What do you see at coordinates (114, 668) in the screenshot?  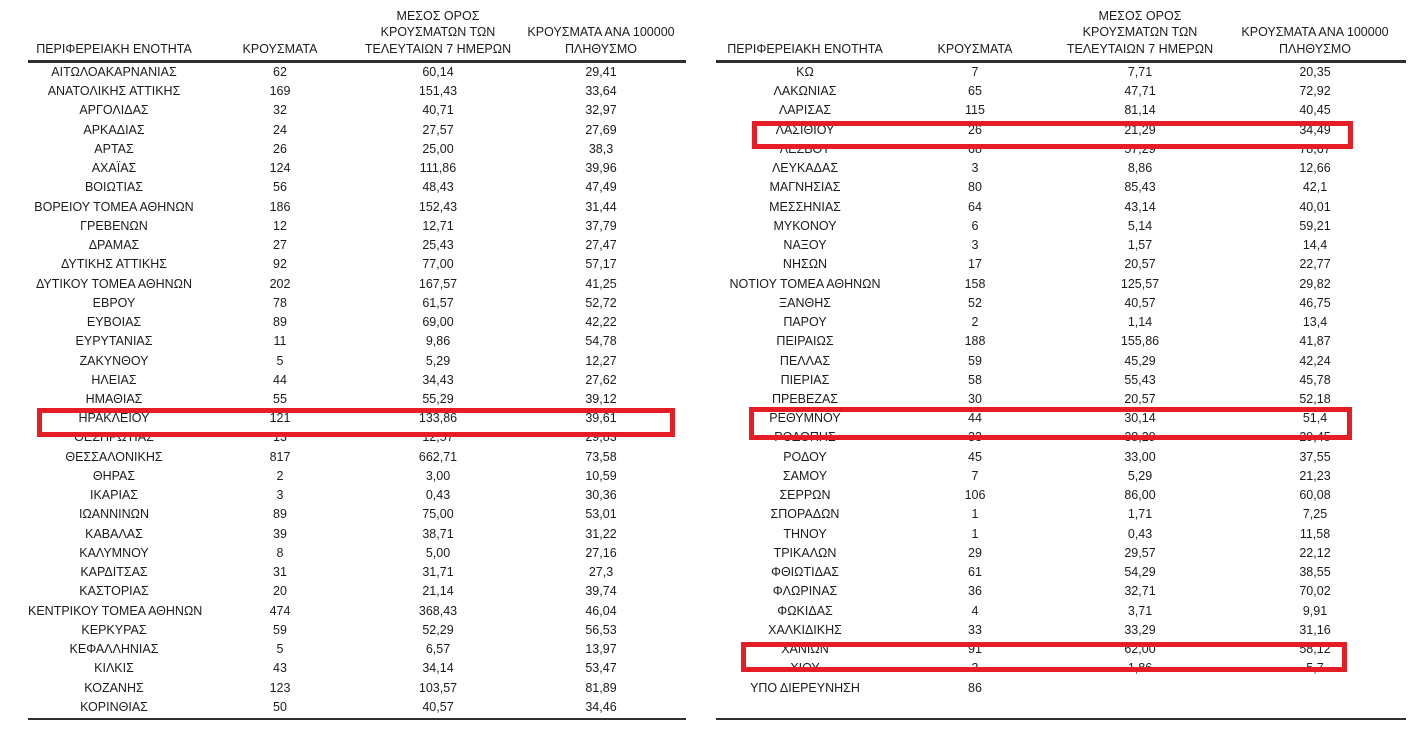 I see `region-name-cell: ΚΙΛΚΙΣ` at bounding box center [114, 668].